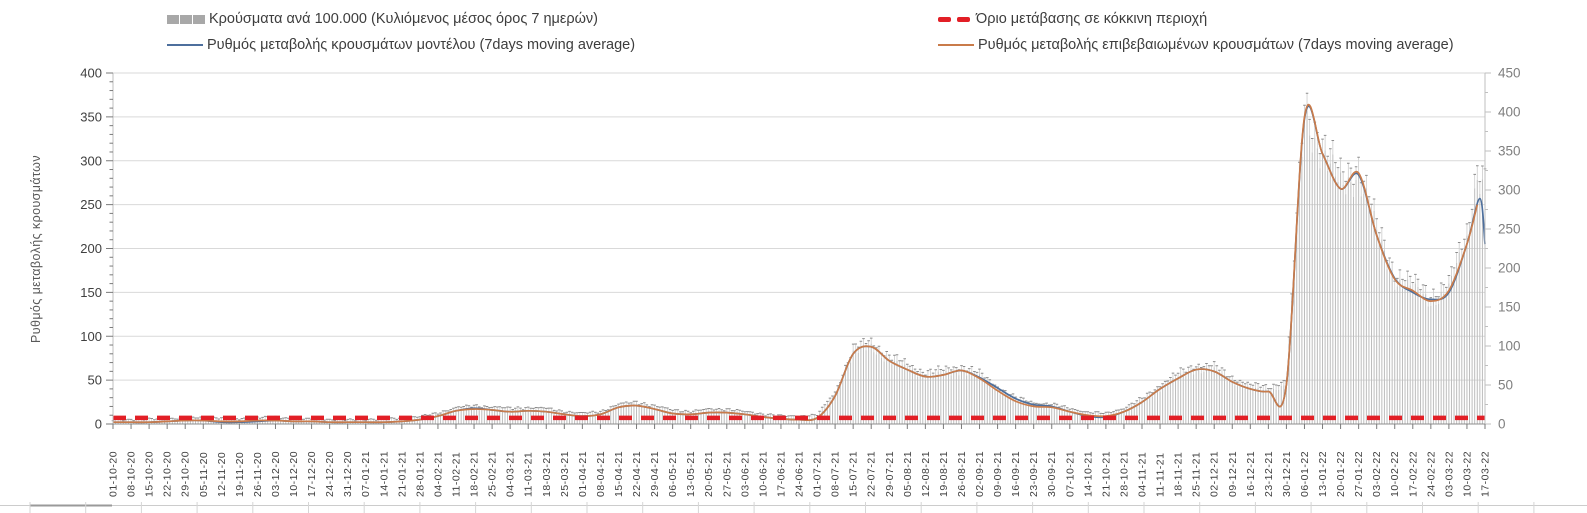  What do you see at coordinates (872, 474) in the screenshot?
I see `svg-text: 22-07-21` at bounding box center [872, 474].